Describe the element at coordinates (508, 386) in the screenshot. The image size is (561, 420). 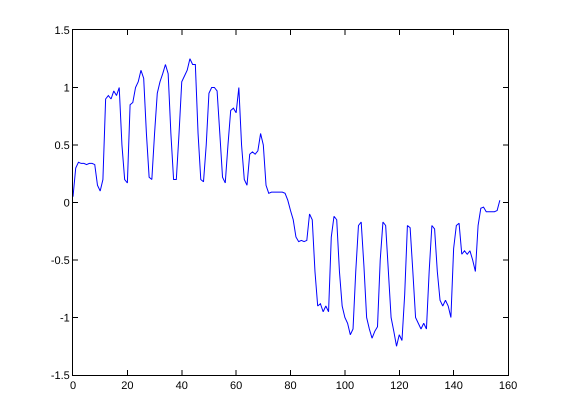
I see `x-tick-label: 160` at that location.